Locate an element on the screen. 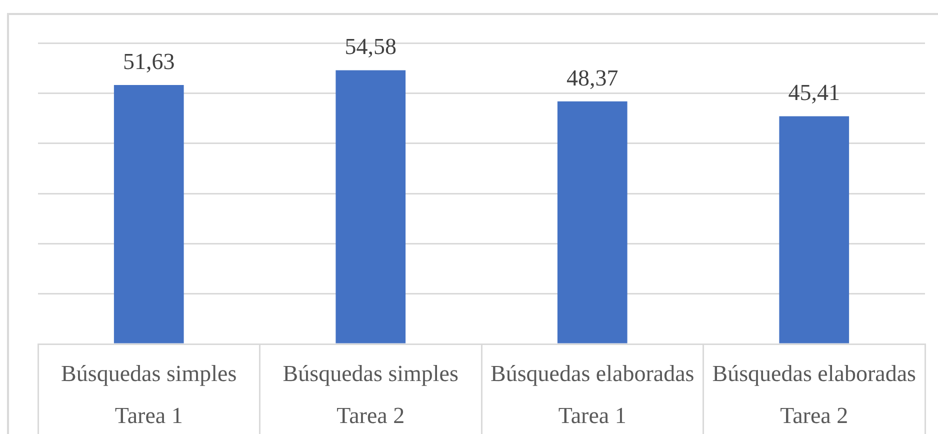 The width and height of the screenshot is (938, 434). x-tick-label: Búsquedas simples Tarea 2 is located at coordinates (370, 394).